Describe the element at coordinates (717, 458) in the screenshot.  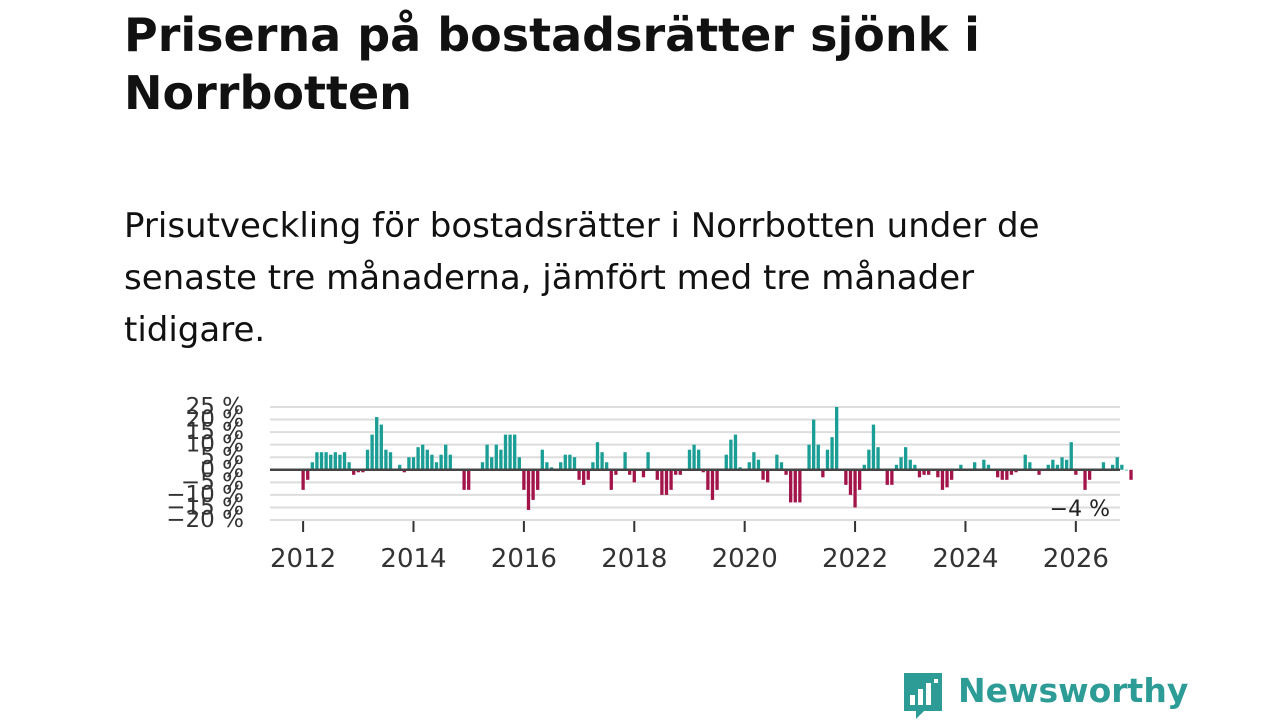
I see `bar-series` at that location.